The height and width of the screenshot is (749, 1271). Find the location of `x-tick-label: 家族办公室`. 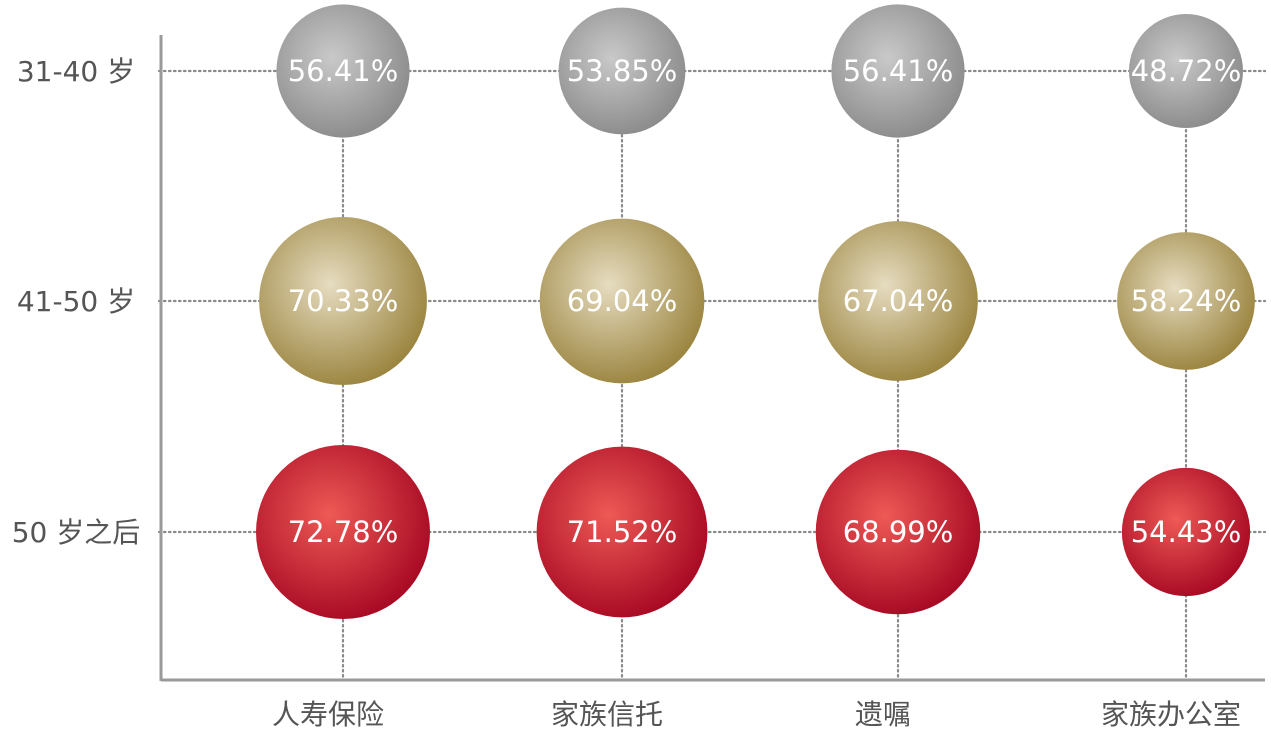

x-tick-label: 家族办公室 is located at coordinates (1171, 714).